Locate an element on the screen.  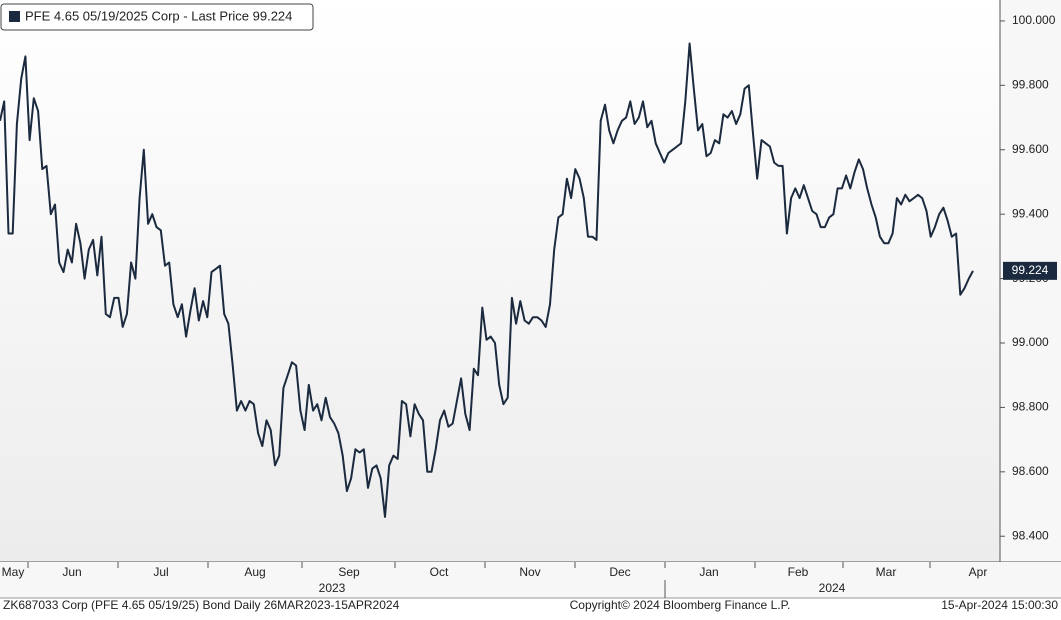
x-tick-label: Jun is located at coordinates (71, 572).